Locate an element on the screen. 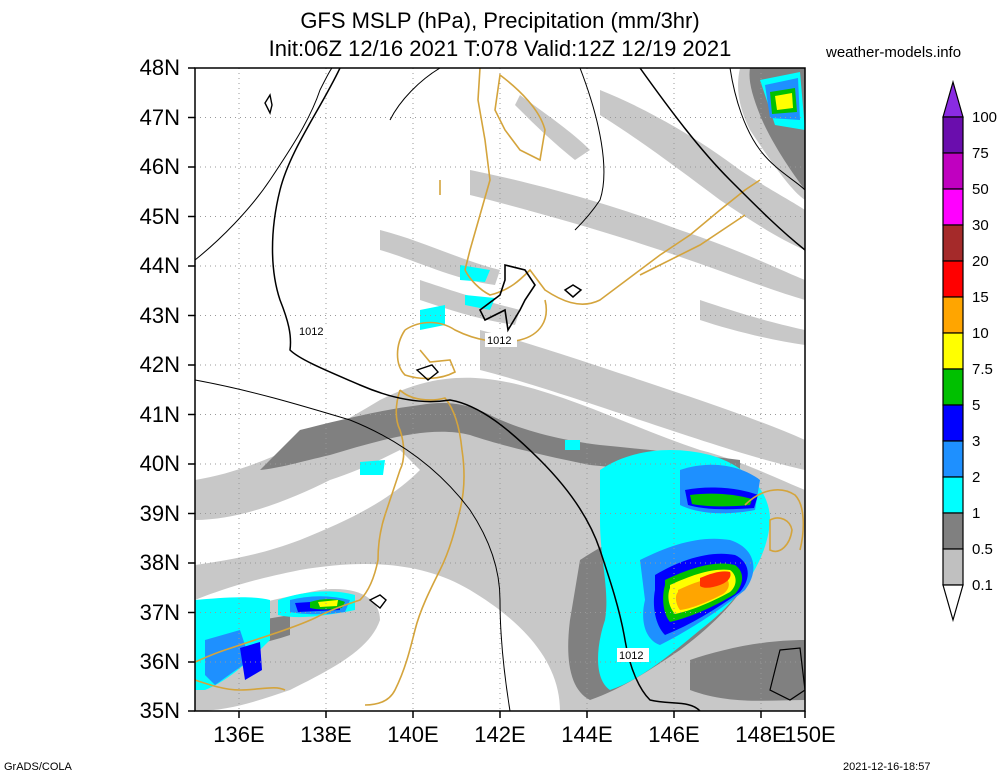  legend-label: 2 is located at coordinates (976, 477).